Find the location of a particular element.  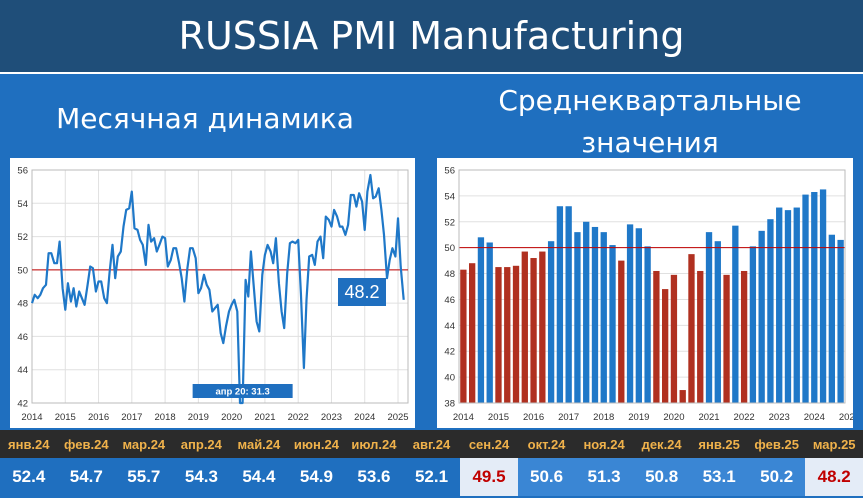

table-value-cell: 54.4 is located at coordinates (259, 476).